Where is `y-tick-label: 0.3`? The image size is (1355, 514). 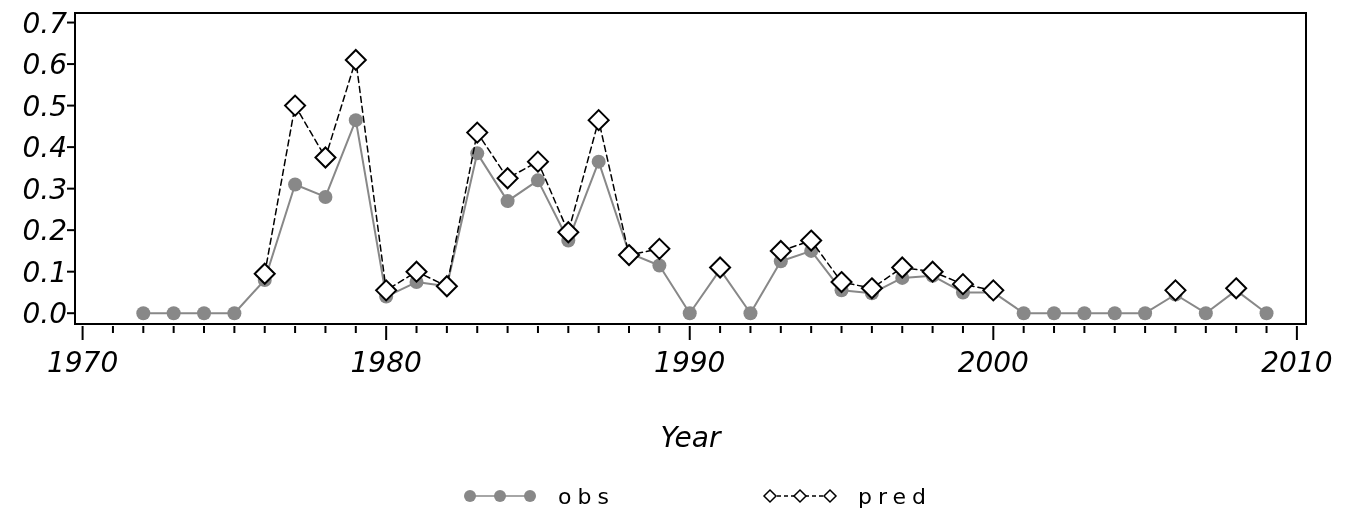 y-tick-label: 0.3 is located at coordinates (44, 189).